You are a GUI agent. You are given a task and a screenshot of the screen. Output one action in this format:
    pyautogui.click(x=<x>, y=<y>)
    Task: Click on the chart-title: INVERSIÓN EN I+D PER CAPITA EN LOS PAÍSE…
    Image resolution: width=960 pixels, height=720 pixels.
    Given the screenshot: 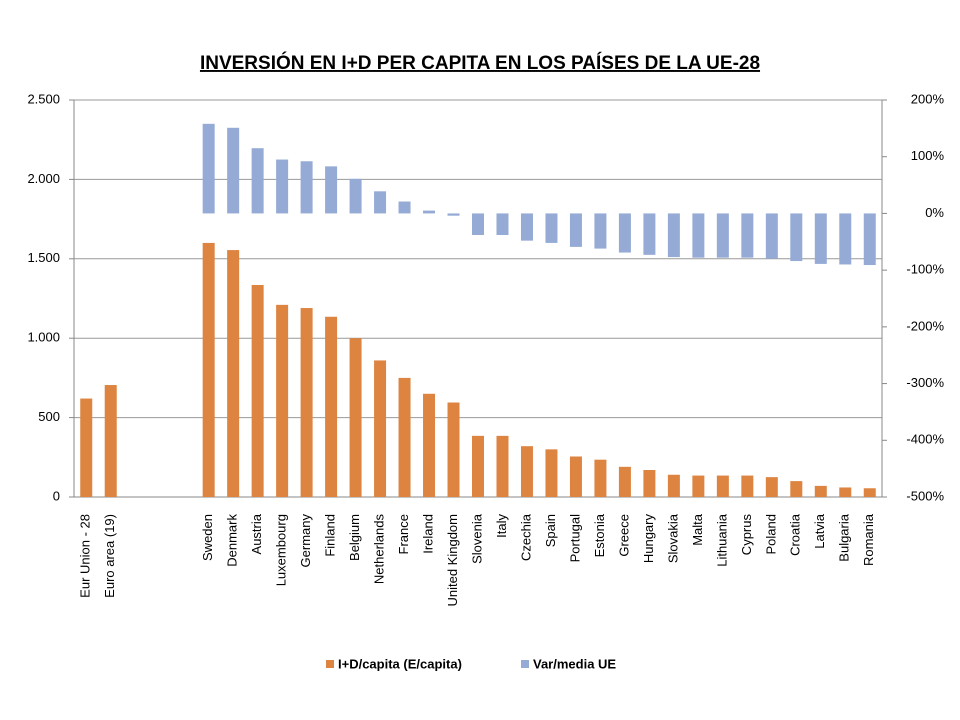 What is the action you would take?
    pyautogui.click(x=480, y=63)
    